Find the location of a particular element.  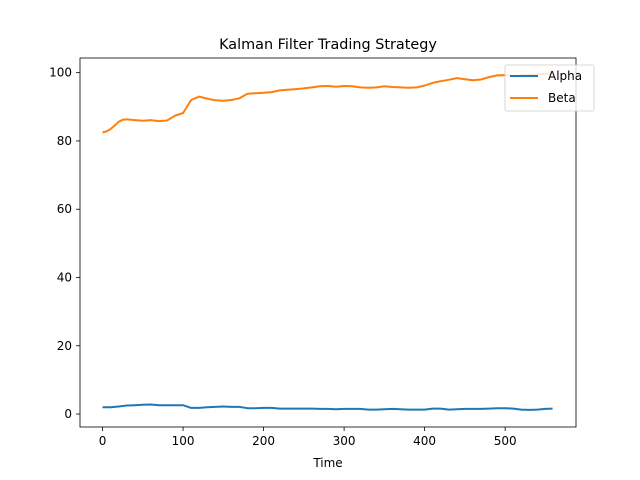

y-ticks: 0 20 40 60 80 100 is located at coordinates (64, 243).